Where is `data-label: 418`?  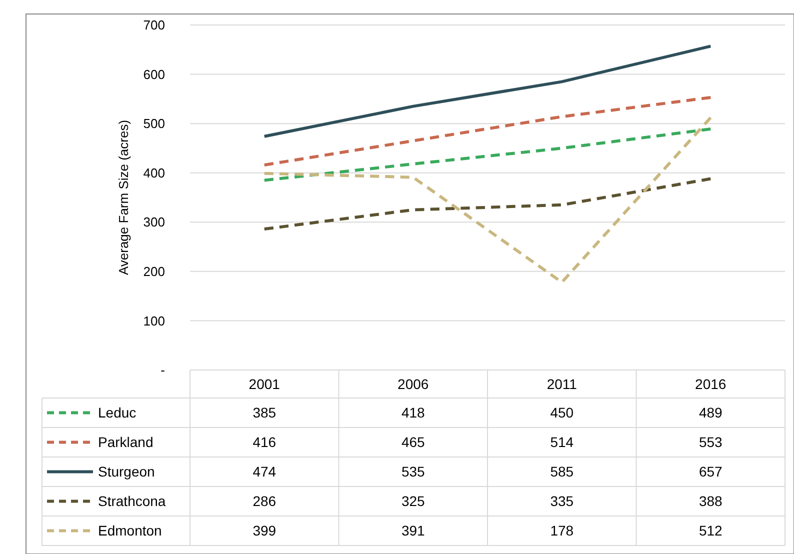 data-label: 418 is located at coordinates (413, 412).